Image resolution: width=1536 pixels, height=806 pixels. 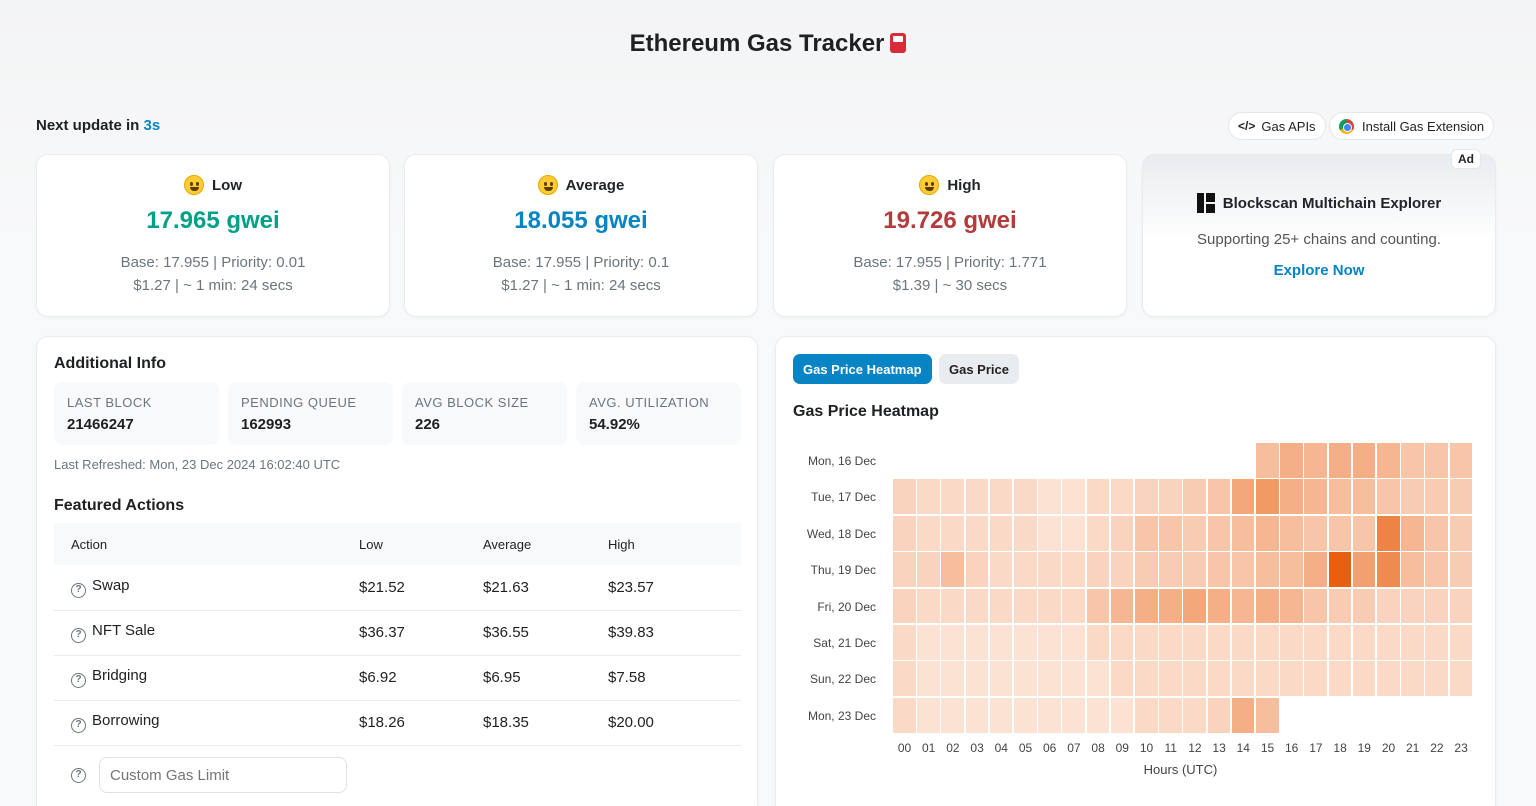 What do you see at coordinates (223, 775) in the screenshot?
I see `custom-gas-limit-input` at bounding box center [223, 775].